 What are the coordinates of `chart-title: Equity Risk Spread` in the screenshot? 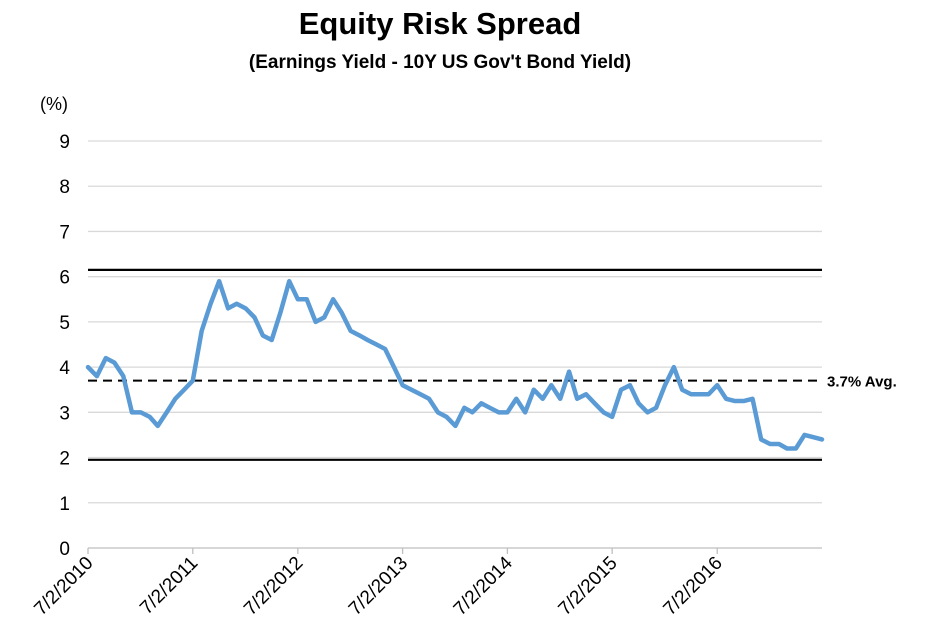 It's located at (440, 23).